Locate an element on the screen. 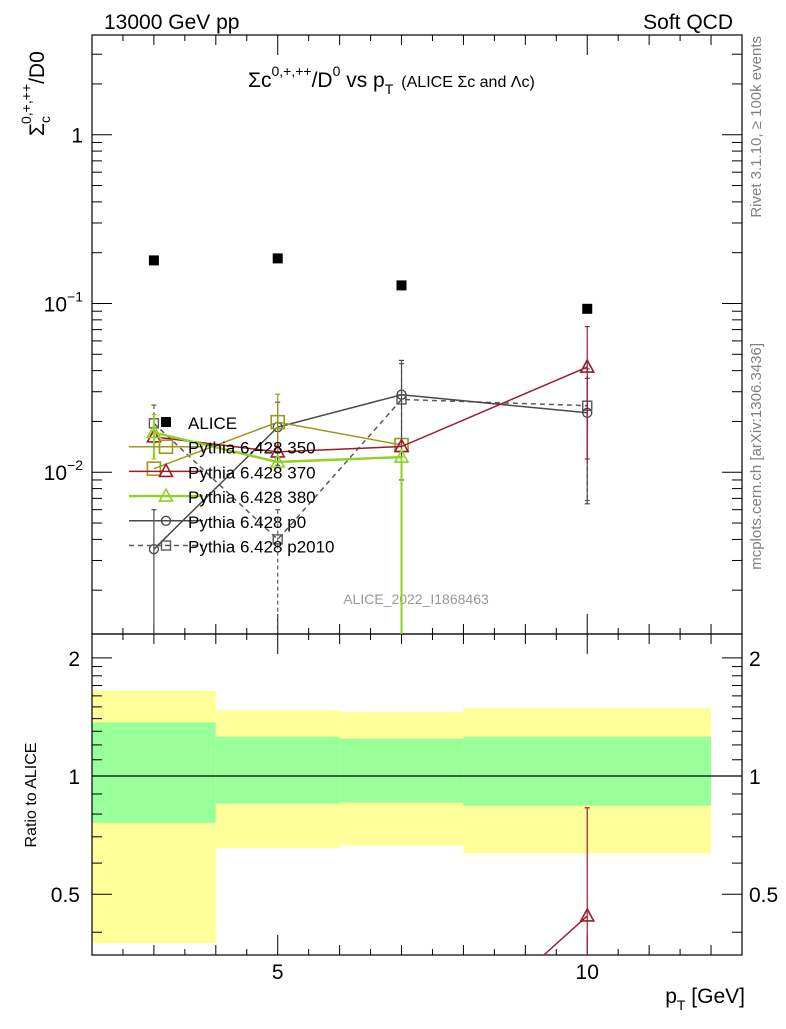 This screenshot has height=1029, width=786. legend-label-p370: Pythia 6.428 370 is located at coordinates (252, 472).